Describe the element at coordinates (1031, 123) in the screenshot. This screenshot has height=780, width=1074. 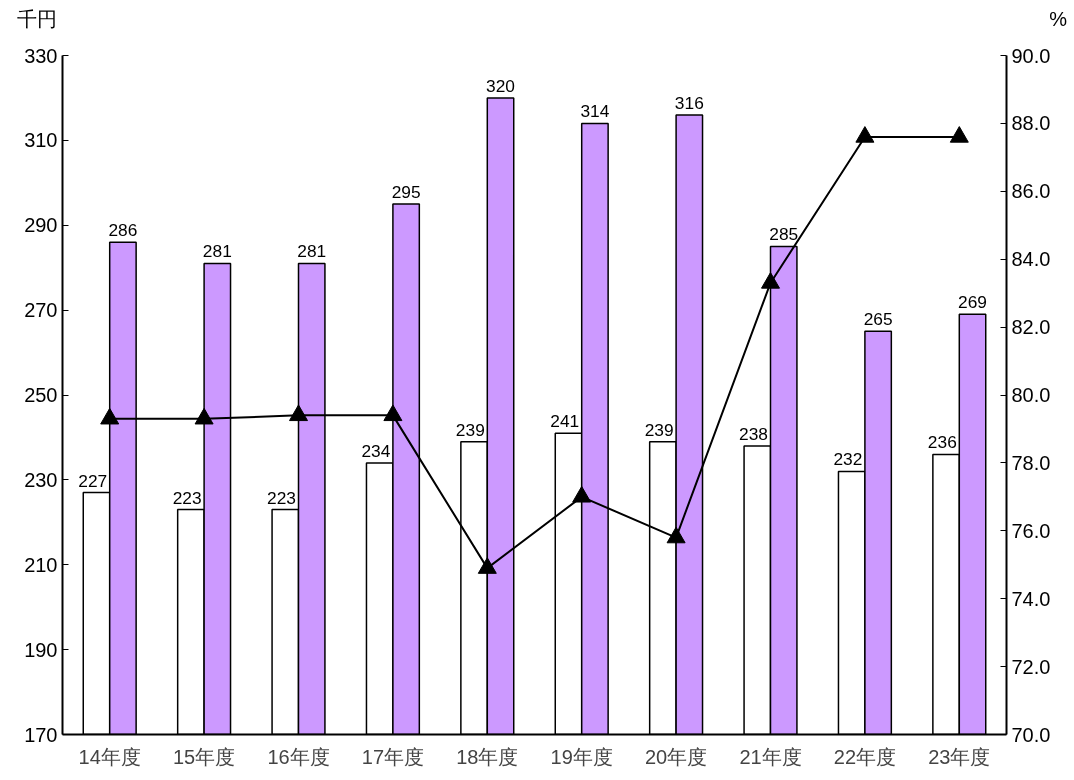
I see `y2-tick-label: 88.0` at that location.